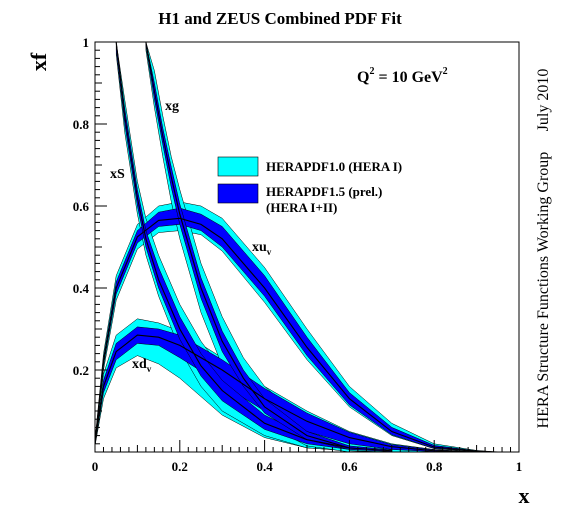 The height and width of the screenshot is (514, 567). I want to click on x-tick-label: 0.2, so click(180, 466).